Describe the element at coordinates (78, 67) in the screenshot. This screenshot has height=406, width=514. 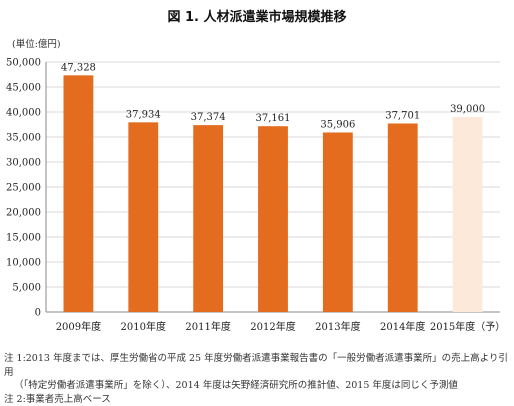
I see `data-label: 47,328` at that location.